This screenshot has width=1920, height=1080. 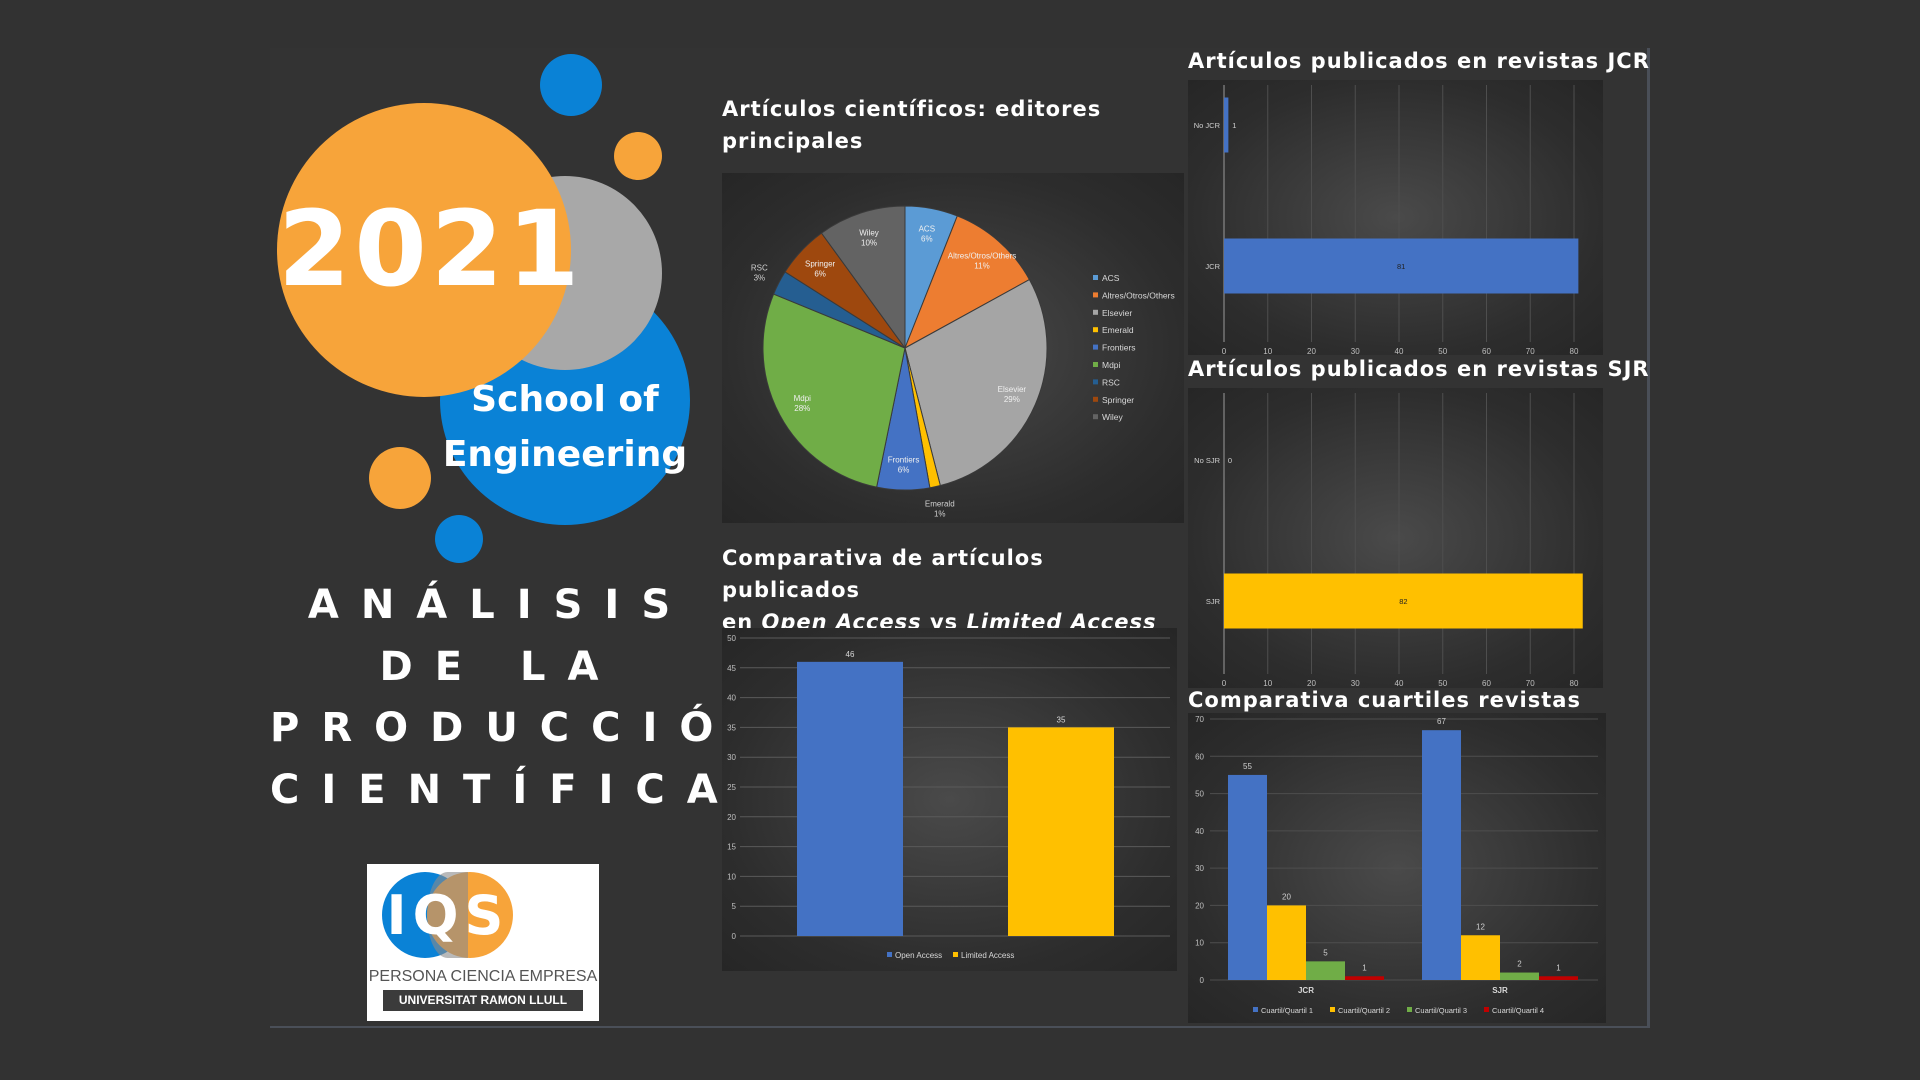 What do you see at coordinates (1442, 683) in the screenshot?
I see `sjr-xtick-5: 50` at bounding box center [1442, 683].